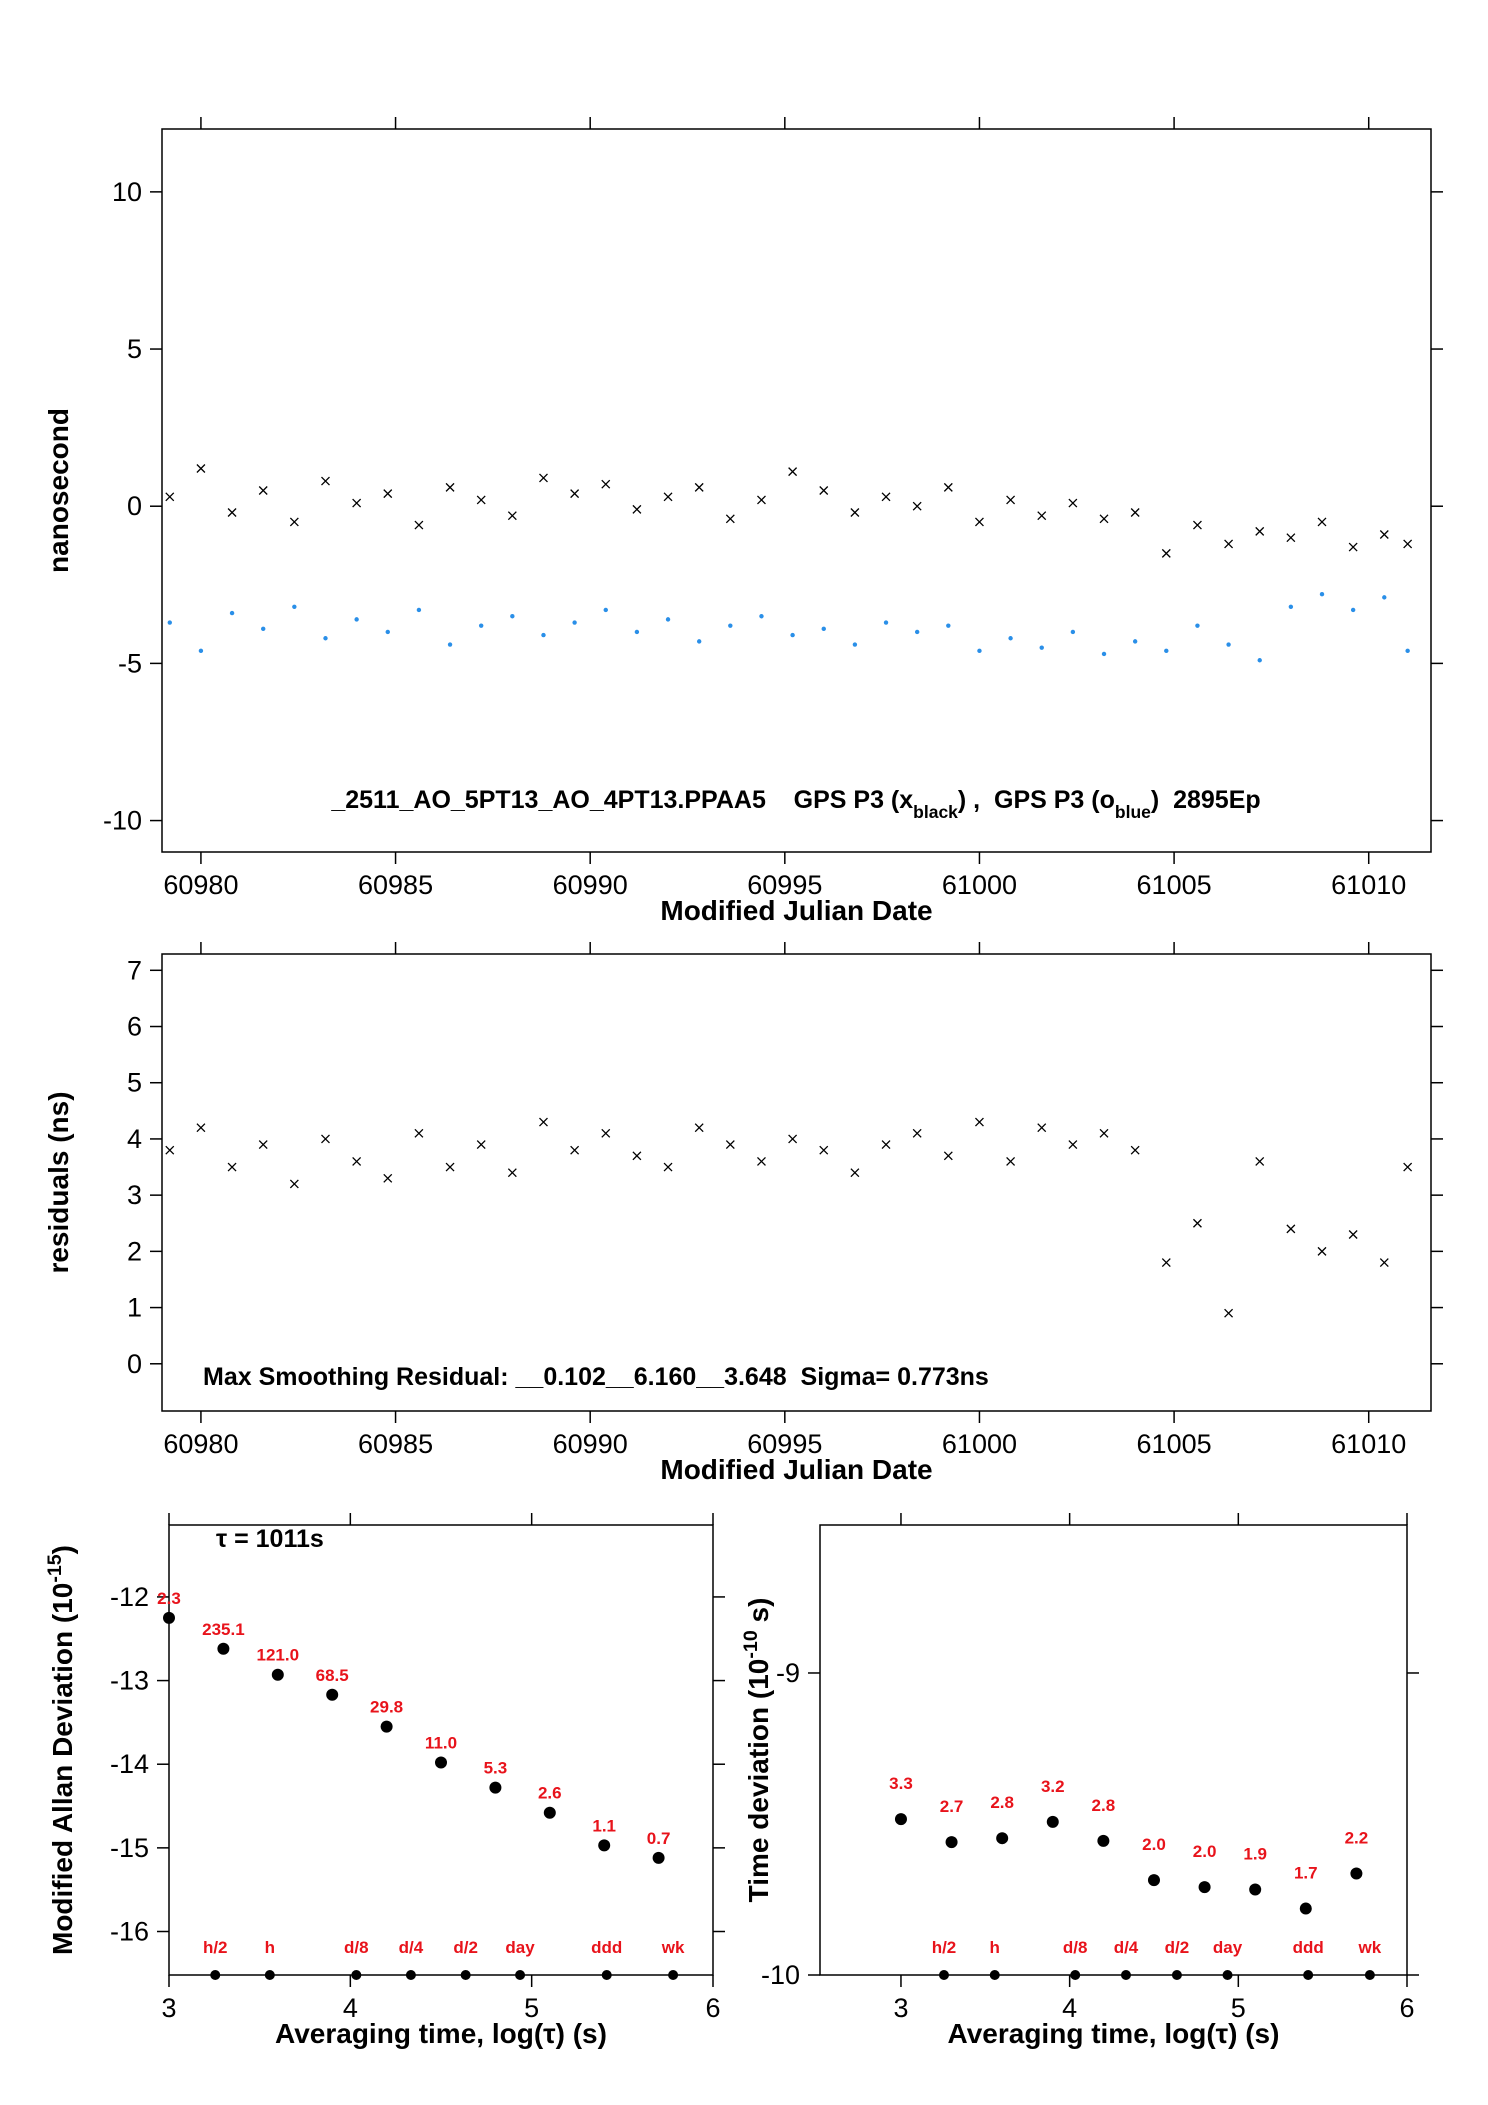  Describe the element at coordinates (751, 1644) in the screenshot. I see `text-part: -10` at that location.